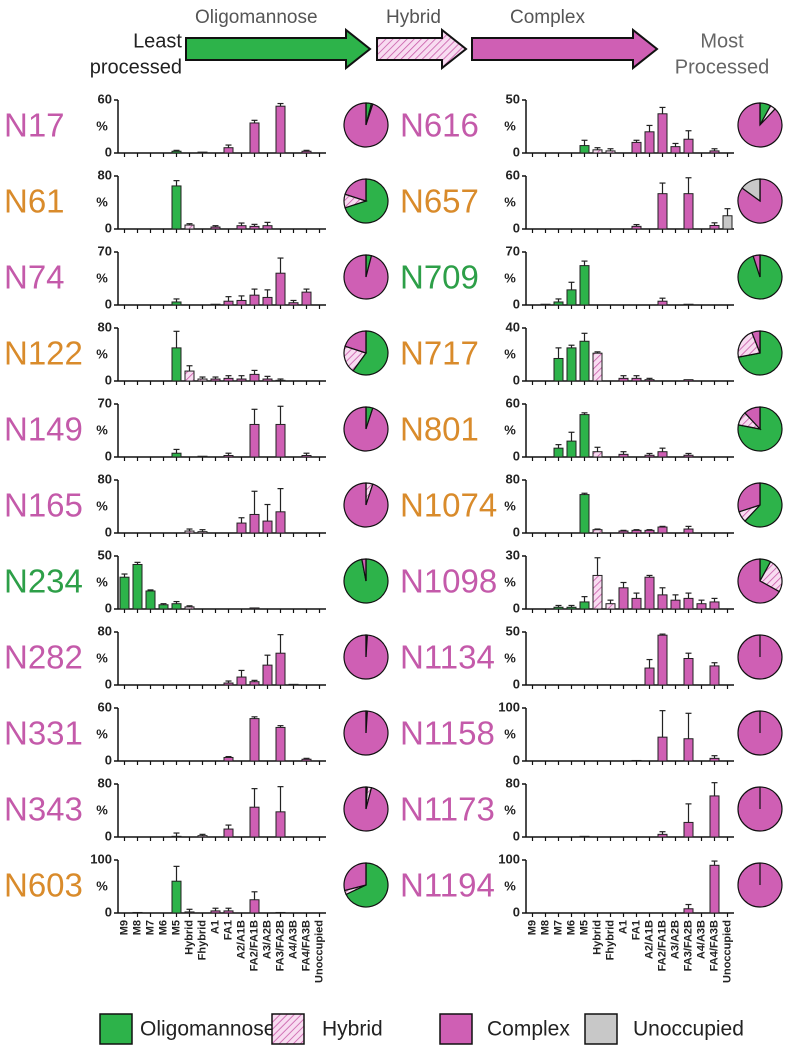  Describe the element at coordinates (43, 657) in the screenshot. I see `site-label: N282` at that location.